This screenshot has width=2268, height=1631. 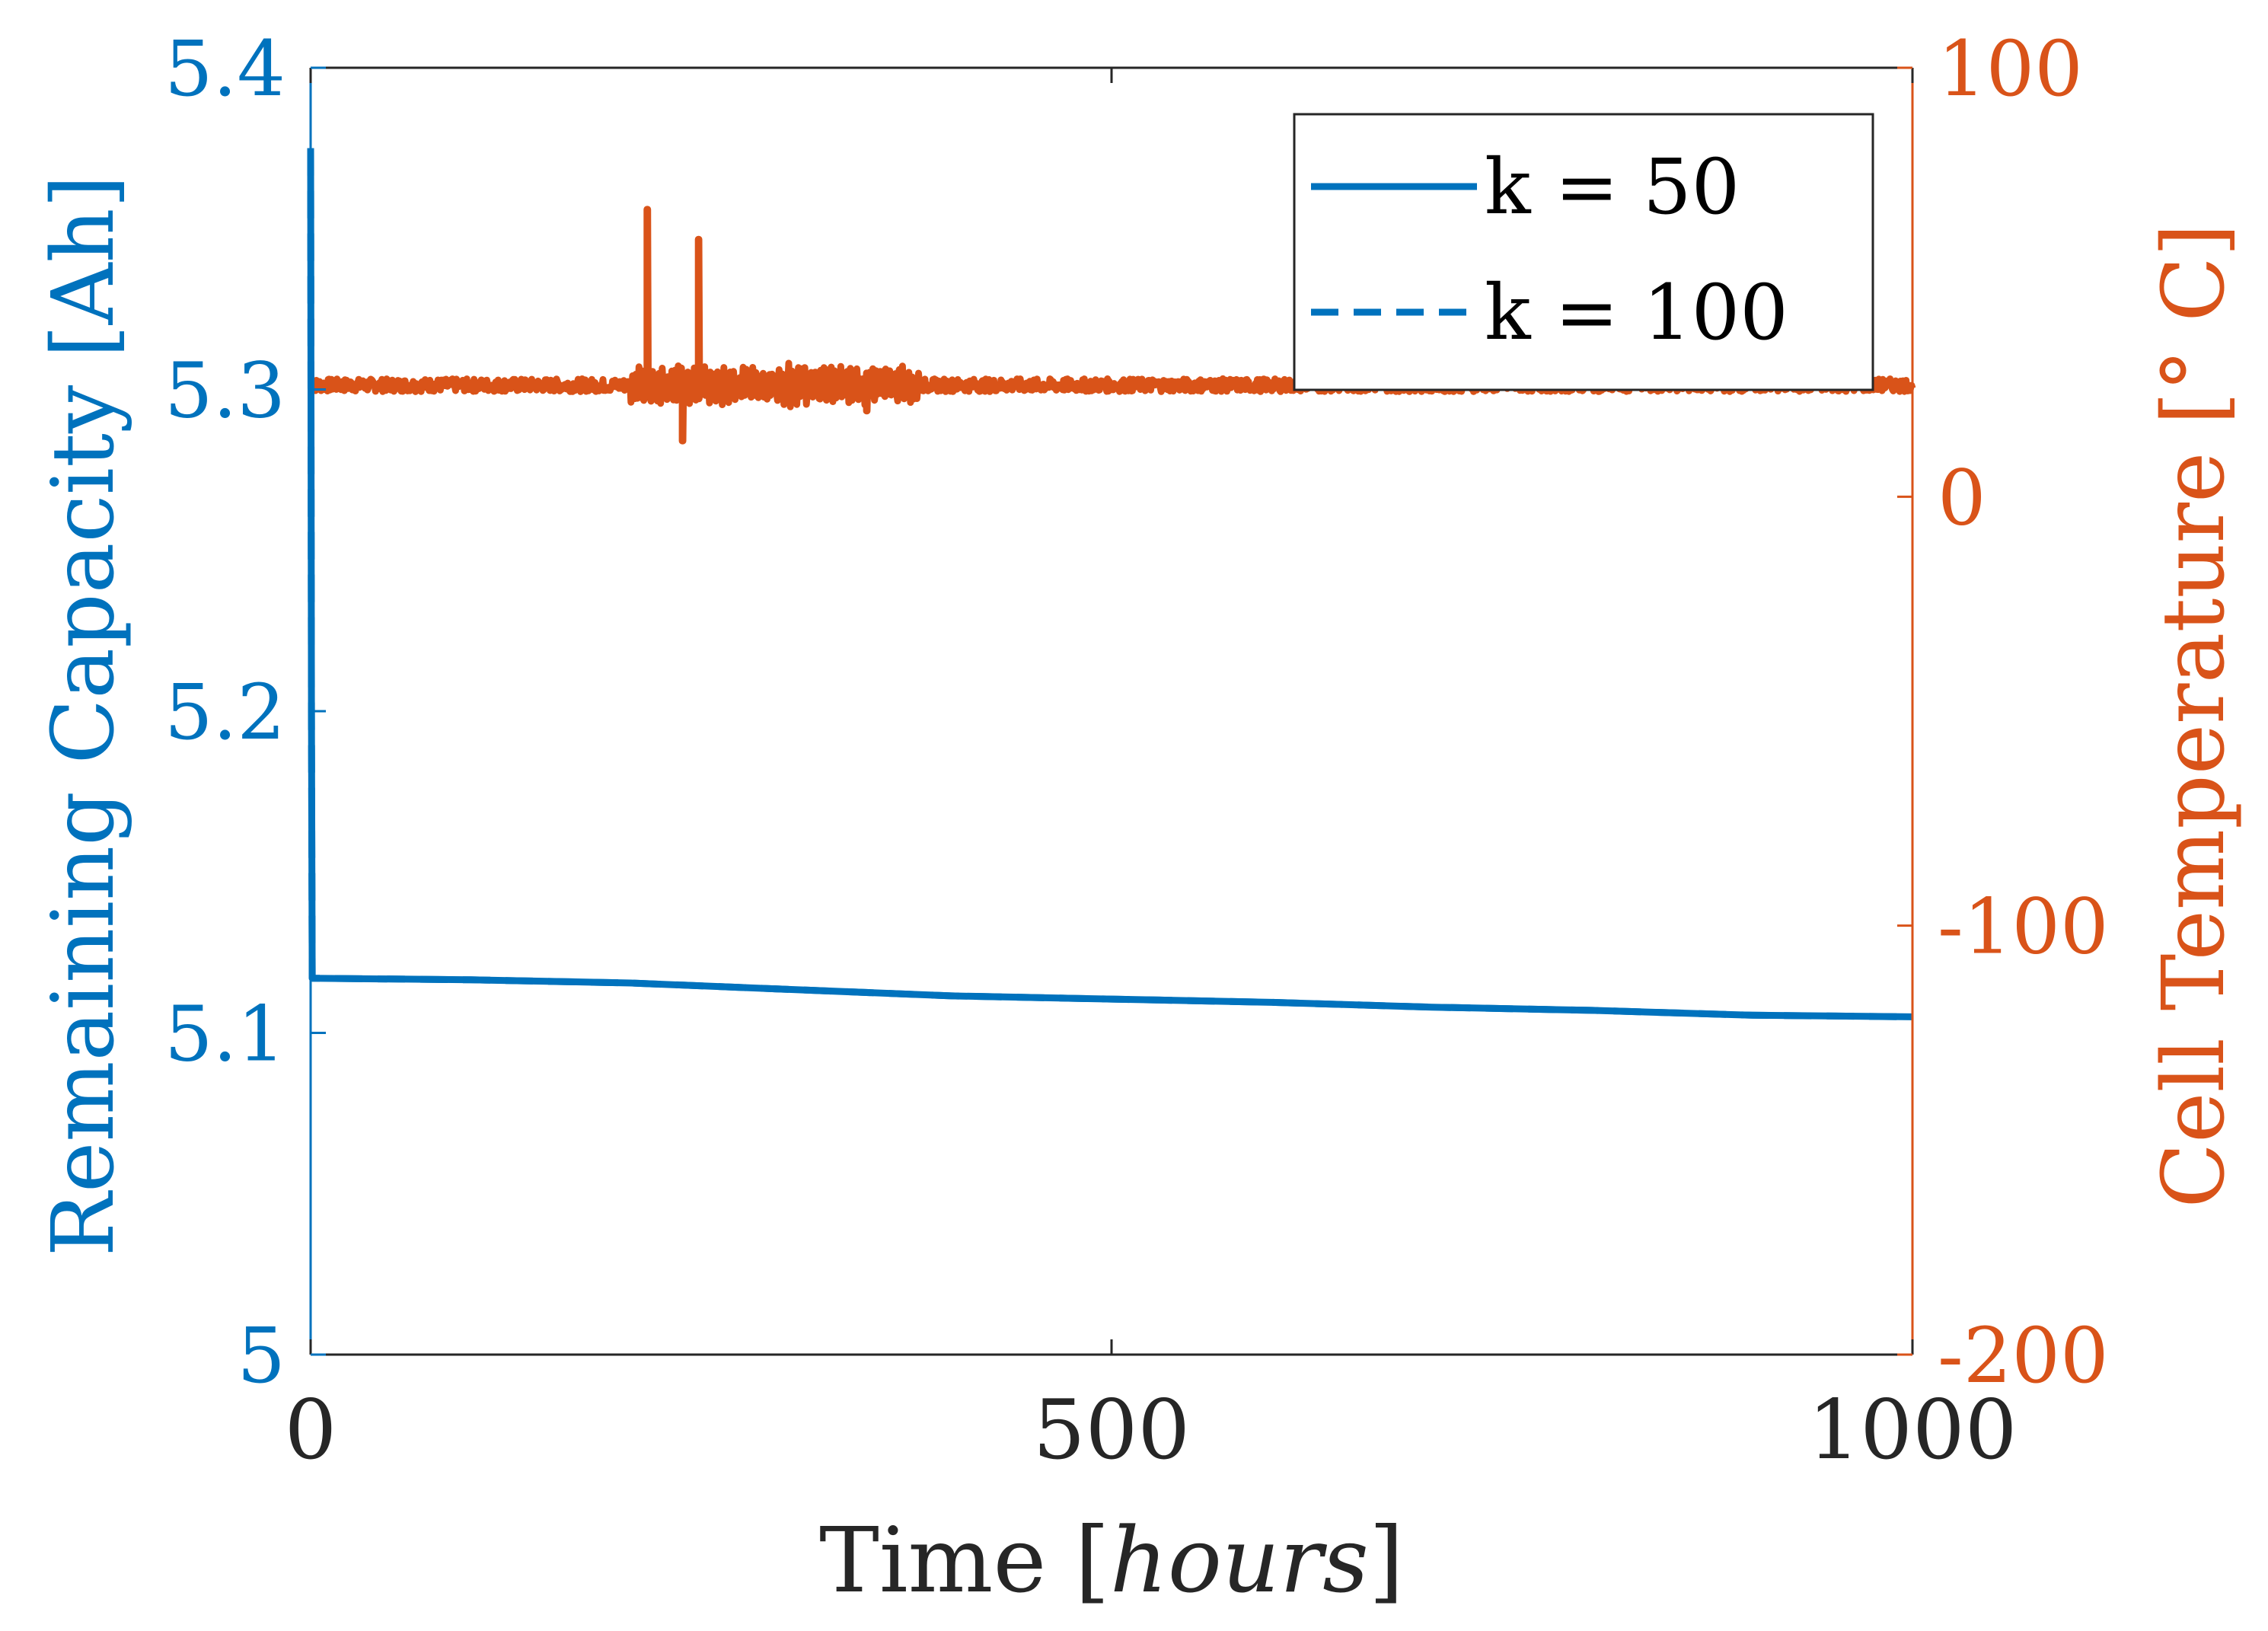 What do you see at coordinates (1111, 1560) in the screenshot?
I see `x-axis-title: Time [hours]` at bounding box center [1111, 1560].